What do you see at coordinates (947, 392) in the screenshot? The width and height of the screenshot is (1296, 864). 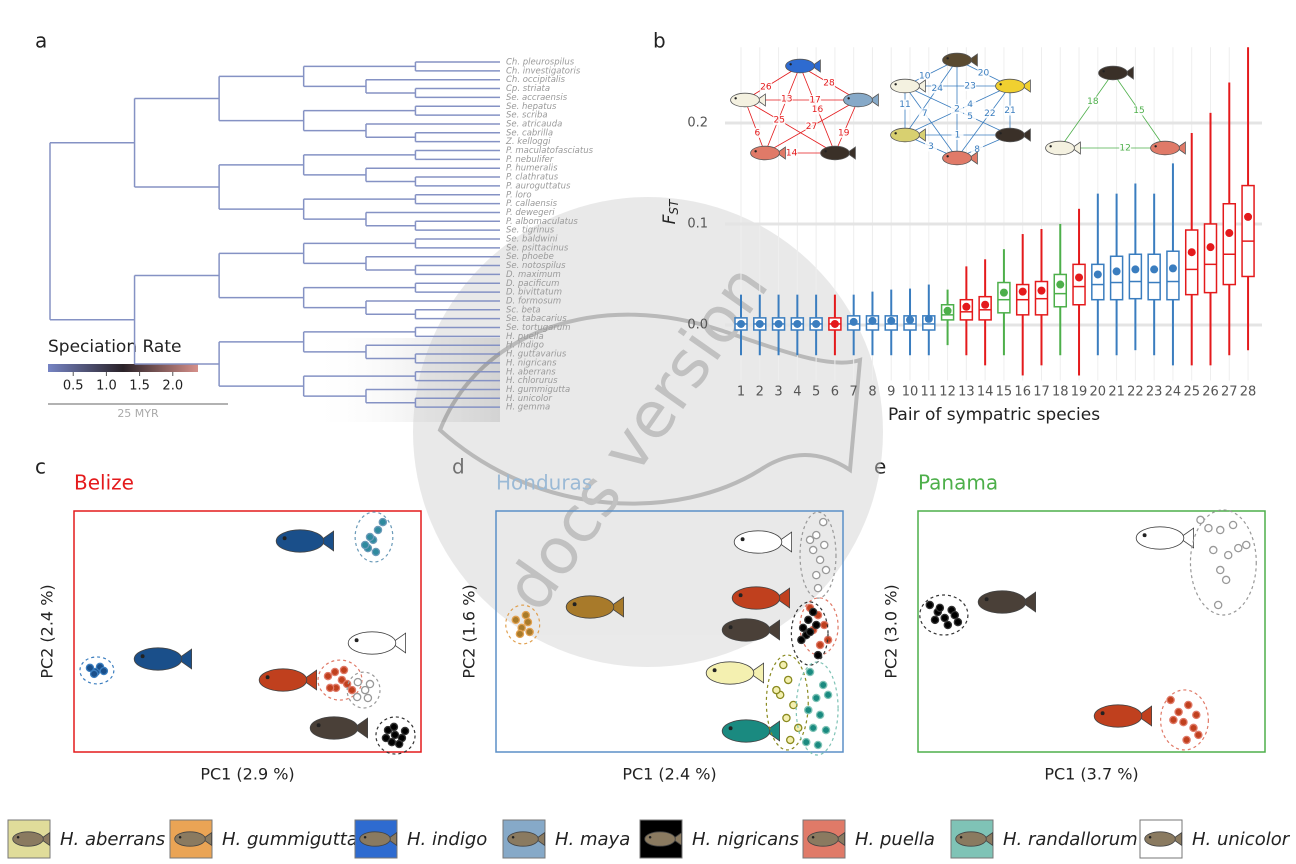 I see `x-tick-label: 12` at bounding box center [947, 392].